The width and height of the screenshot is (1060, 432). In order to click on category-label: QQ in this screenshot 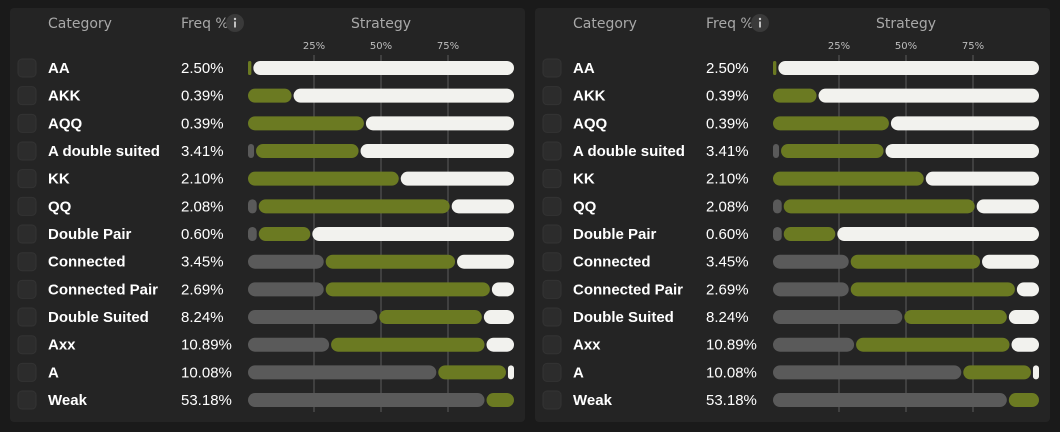, I will do `click(60, 206)`.